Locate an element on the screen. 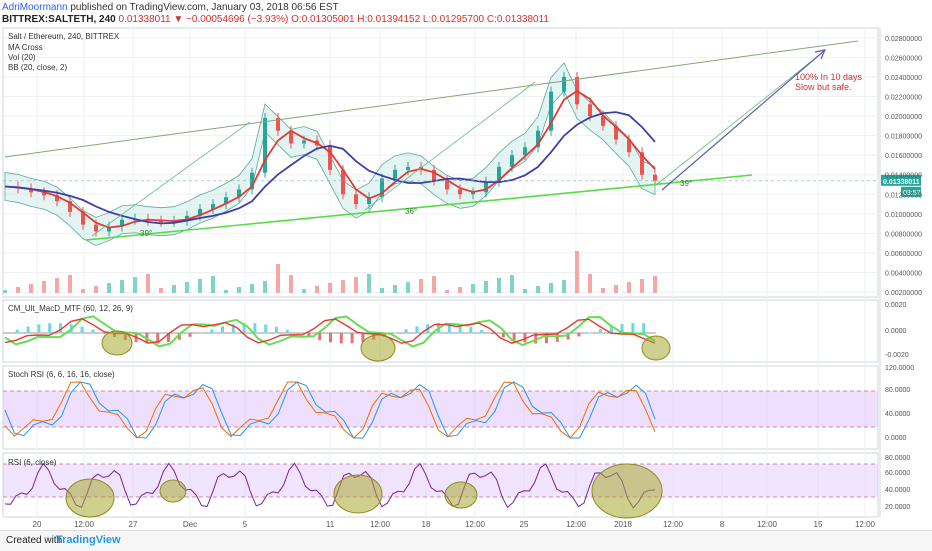 The height and width of the screenshot is (551, 932). price-label-text: 0.01338011 is located at coordinates (901, 182).